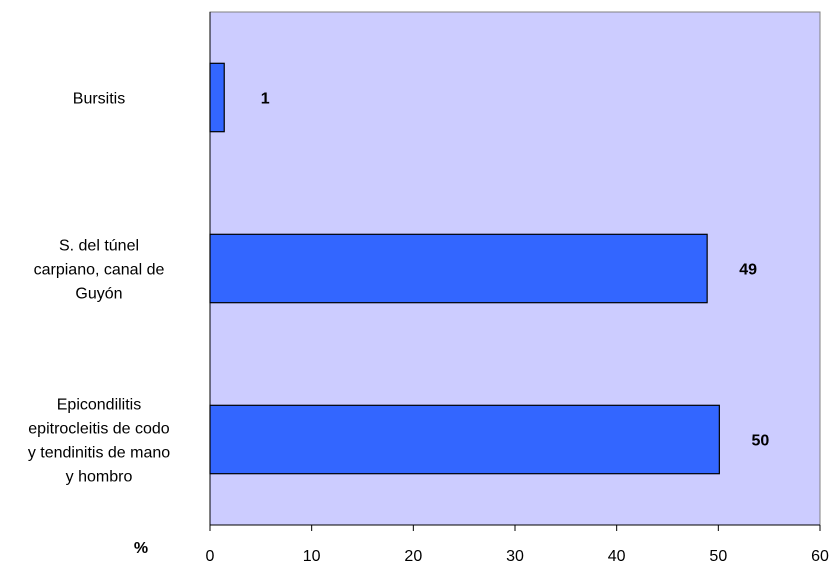 This screenshot has height=569, width=835. Describe the element at coordinates (760, 441) in the screenshot. I see `data-label-3: 50` at that location.